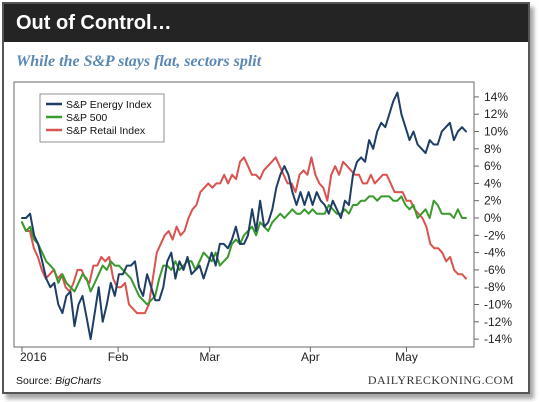 Image resolution: width=540 pixels, height=402 pixels. What do you see at coordinates (109, 105) in the screenshot?
I see `legend-label: S&P Energy Index` at bounding box center [109, 105].